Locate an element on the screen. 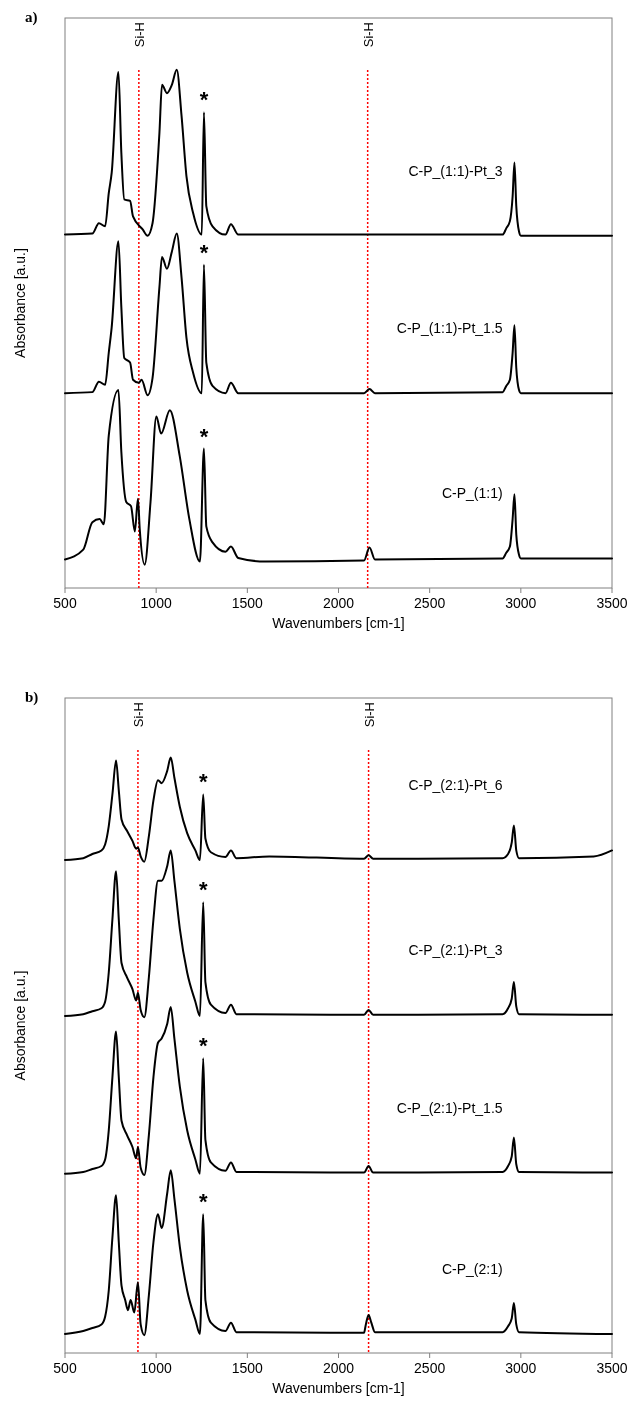 The image size is (640, 1415). series-label: C-P_(2:1)-Pt_1.5 is located at coordinates (449, 1107).